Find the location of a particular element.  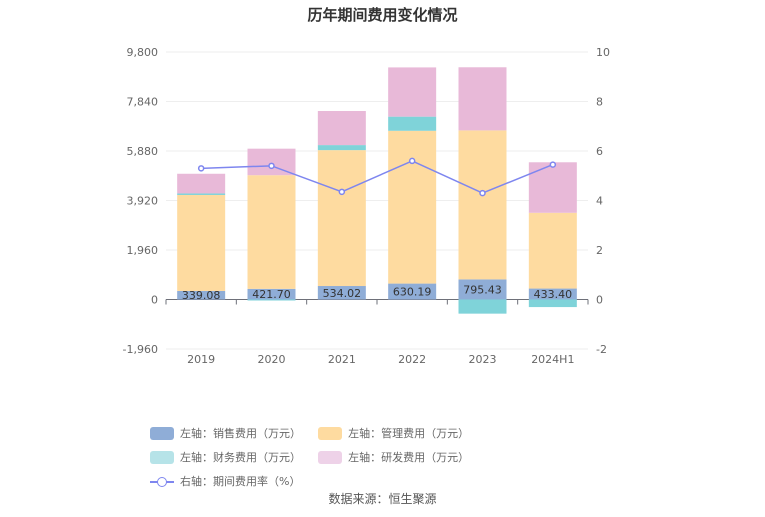

y-left-tick-label: -1,960 is located at coordinates (140, 349).